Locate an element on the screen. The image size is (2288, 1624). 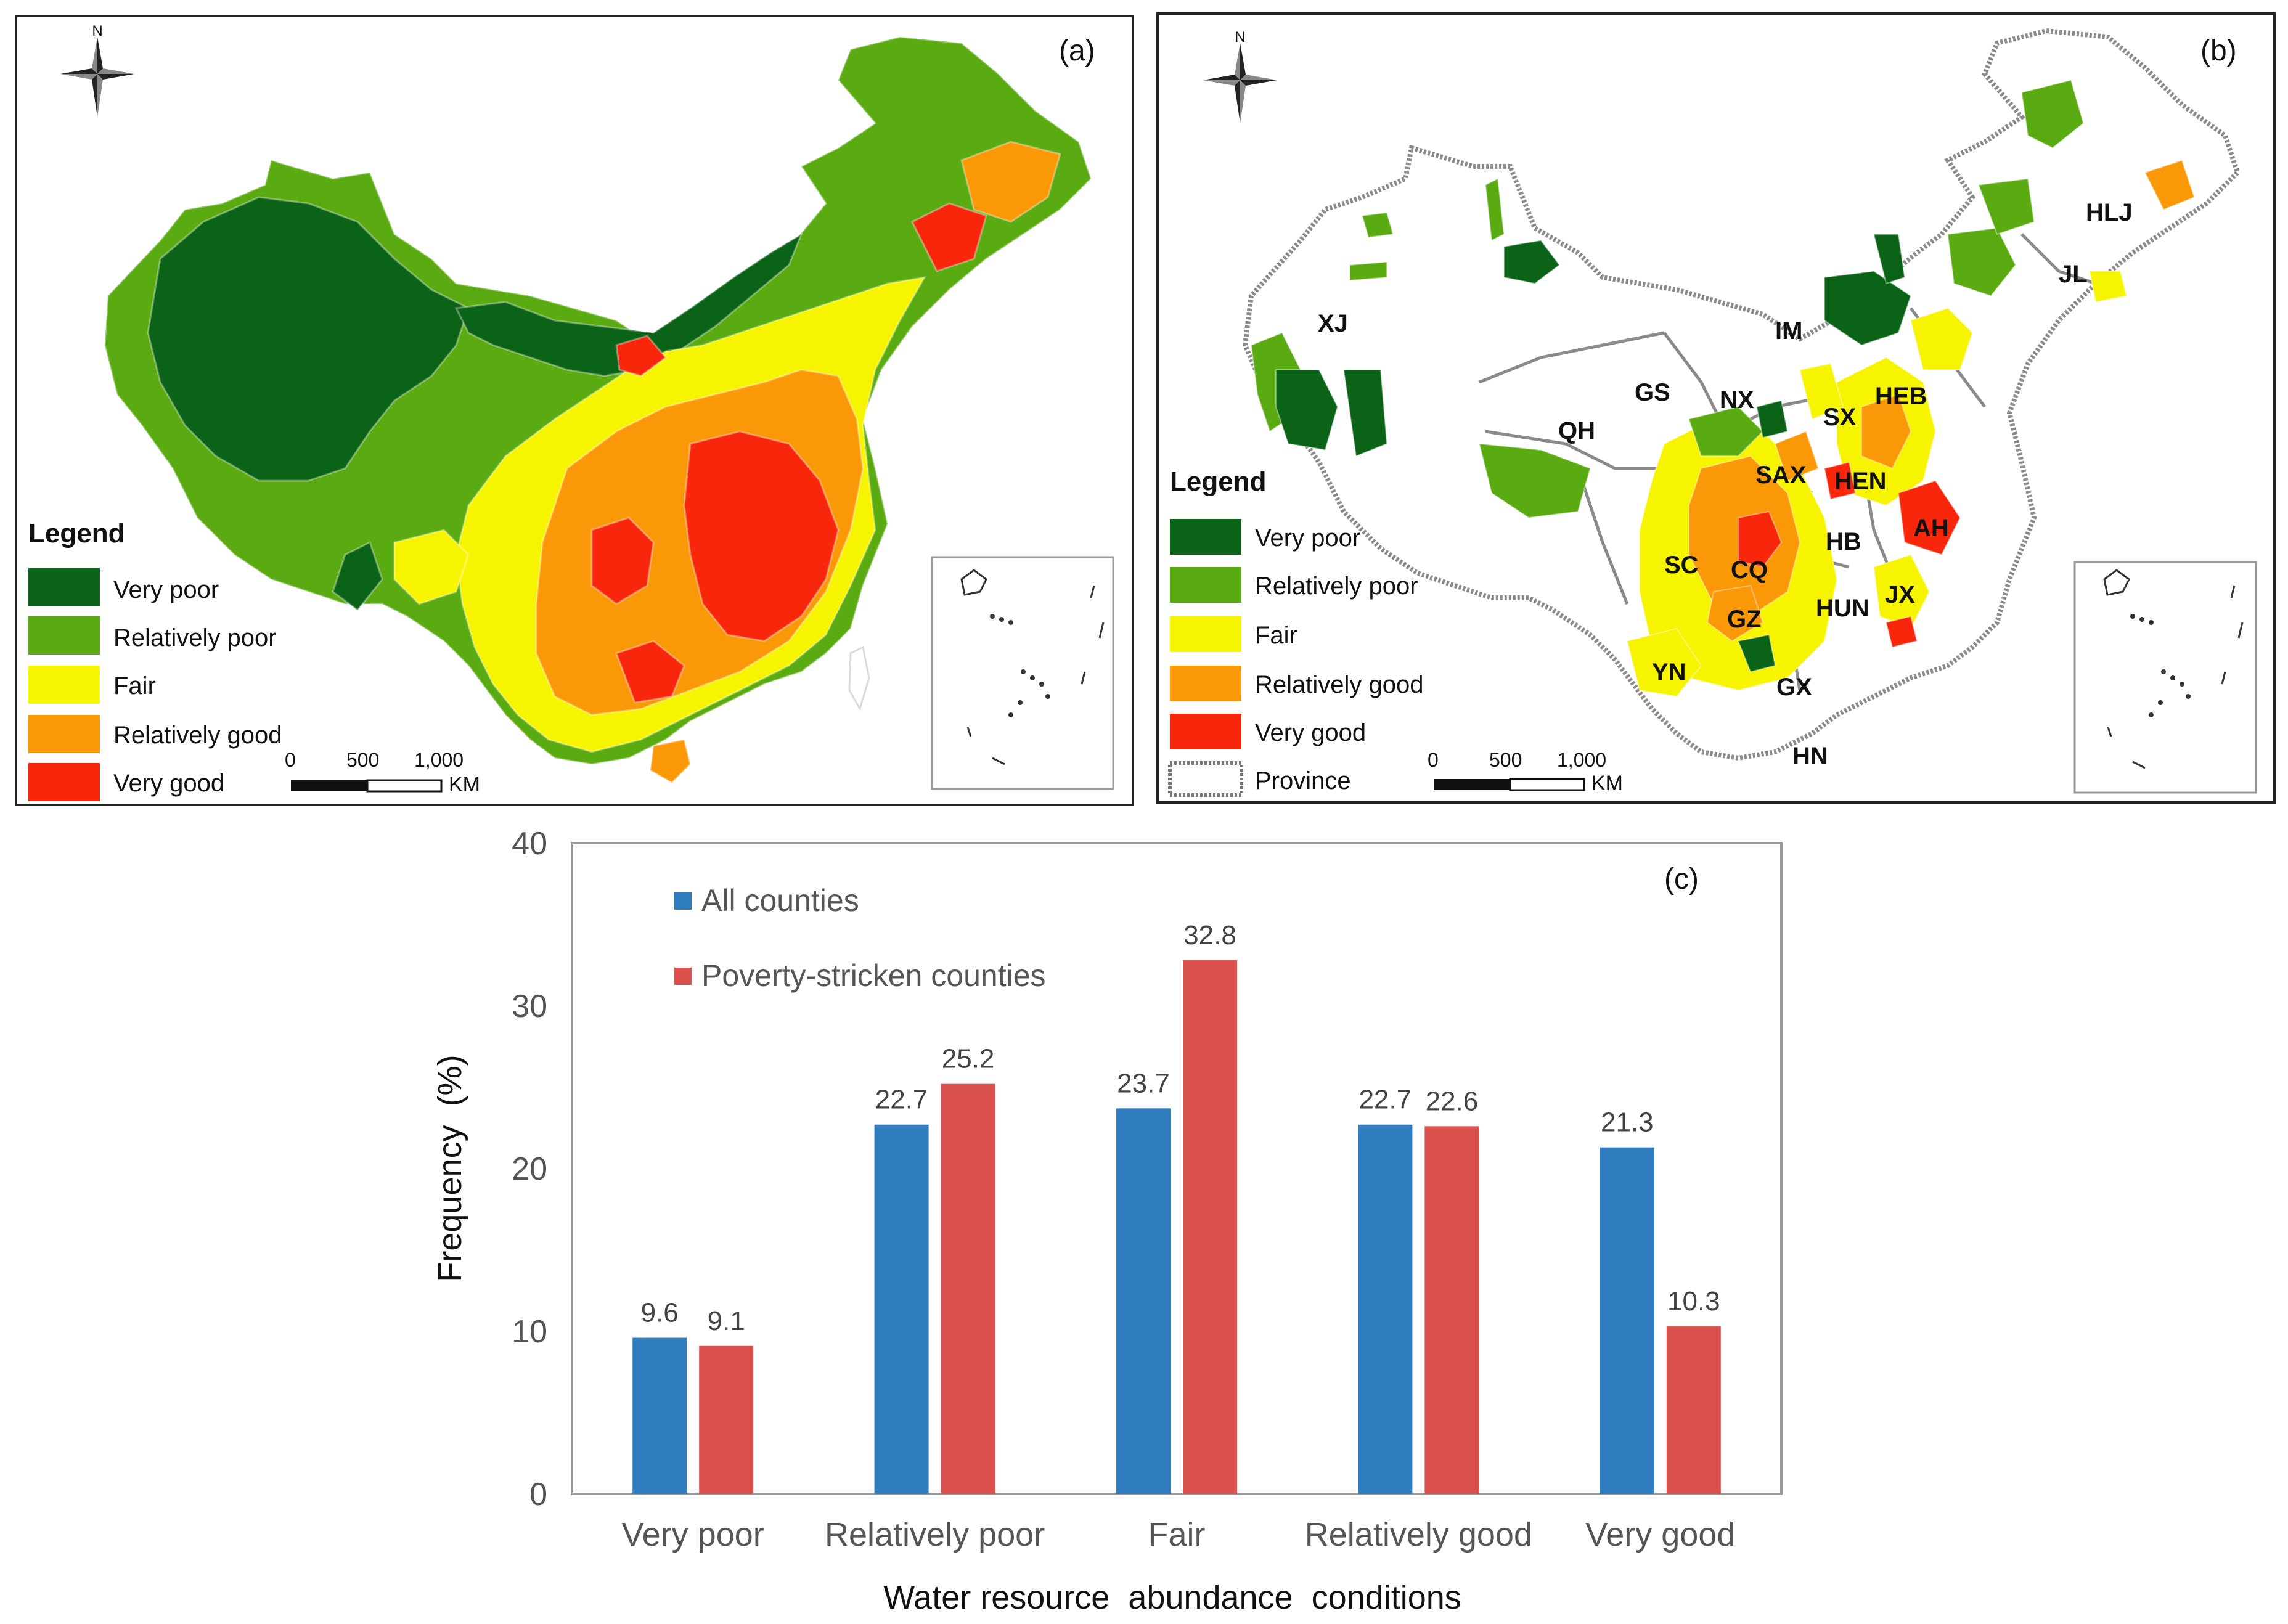
panel-label-b: (b) is located at coordinates (2218, 51).